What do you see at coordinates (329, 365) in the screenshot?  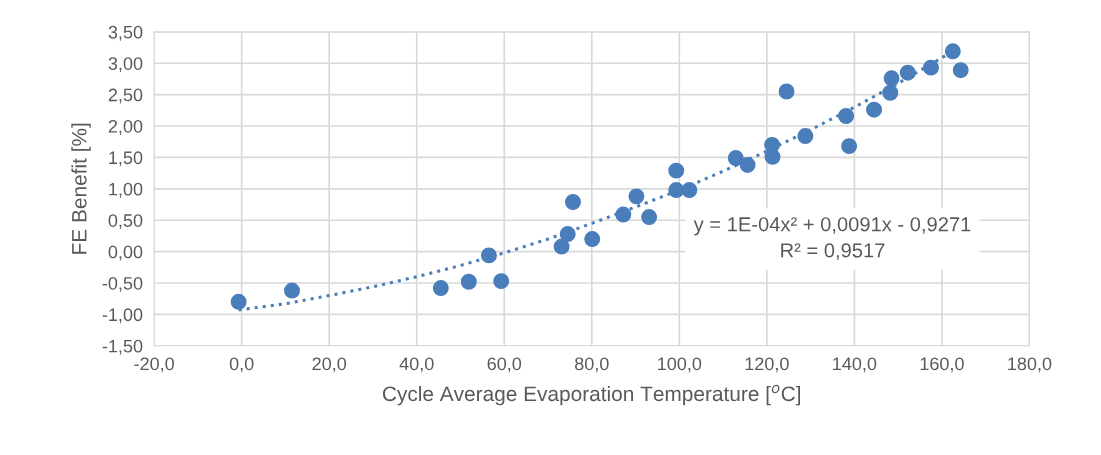 I see `x-tick-label: 20,0` at bounding box center [329, 365].